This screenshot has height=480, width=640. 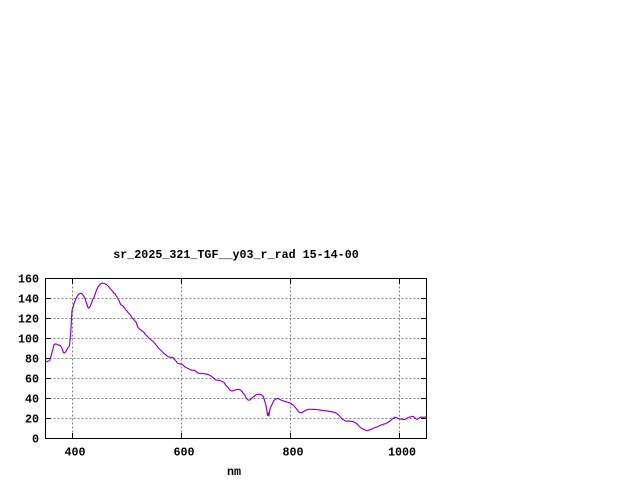 What do you see at coordinates (234, 472) in the screenshot?
I see `svg-text: nm` at bounding box center [234, 472].